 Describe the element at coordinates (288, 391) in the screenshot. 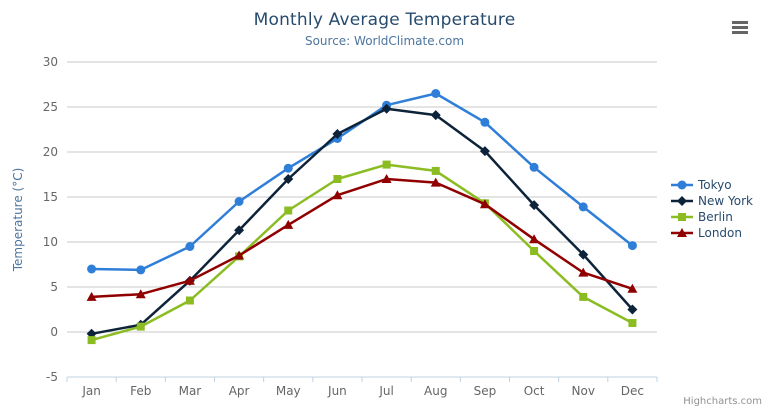

I see `x-axis-label: May` at that location.